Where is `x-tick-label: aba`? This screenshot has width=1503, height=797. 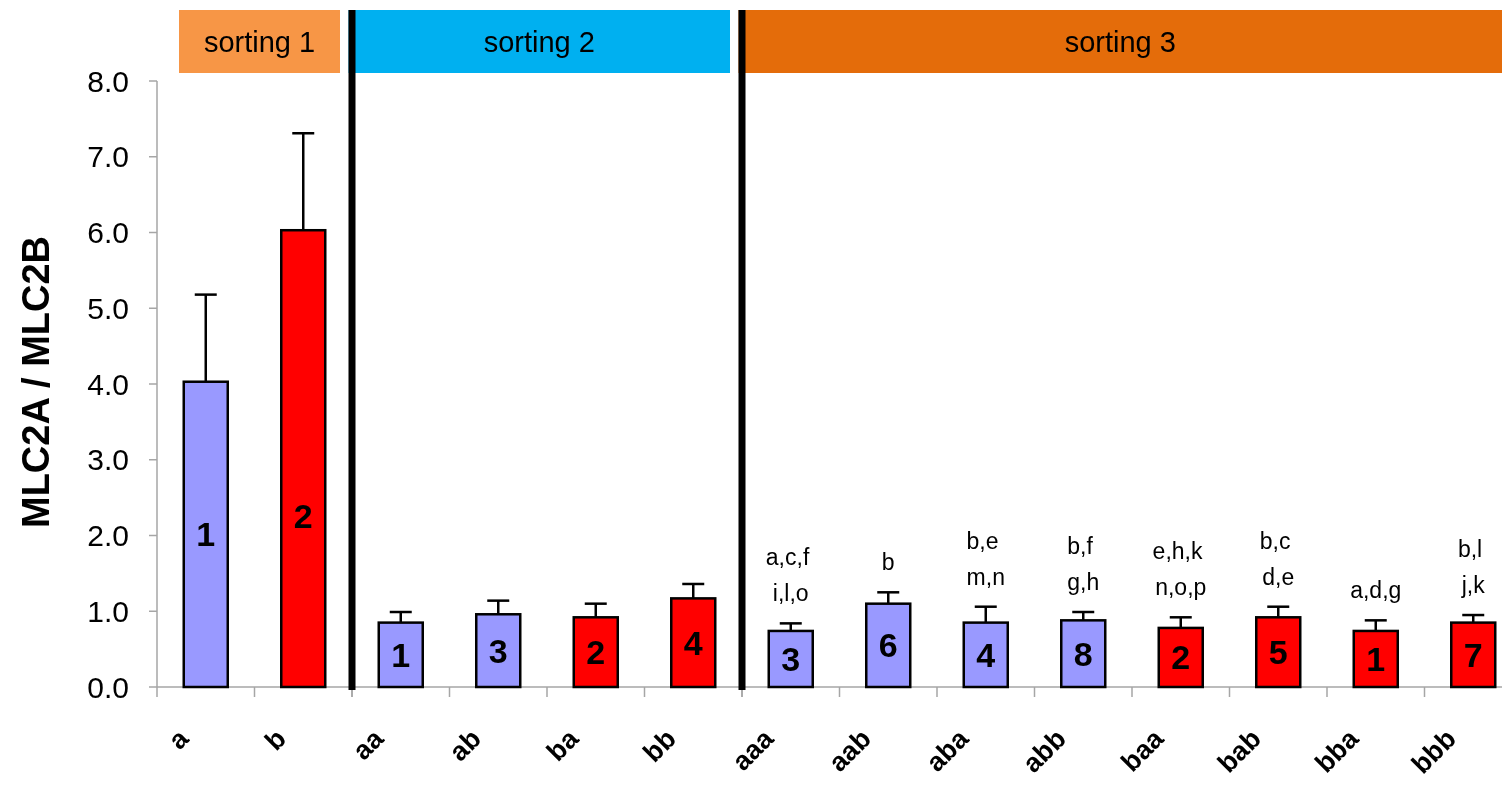 x-tick-label: aba is located at coordinates (948, 750).